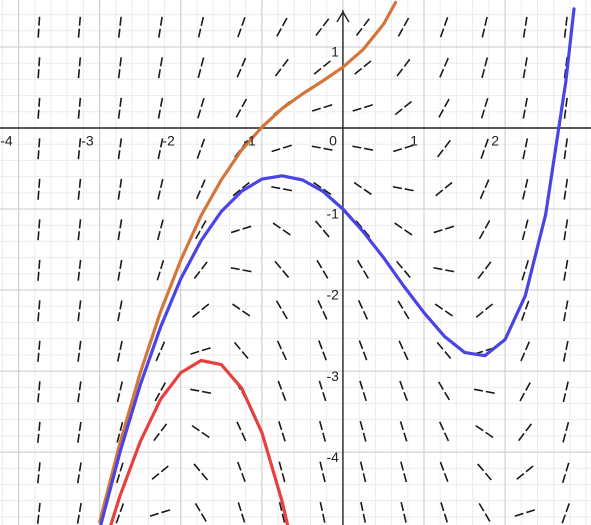  Describe the element at coordinates (6, 141) in the screenshot. I see `x-tick-label: -4` at that location.